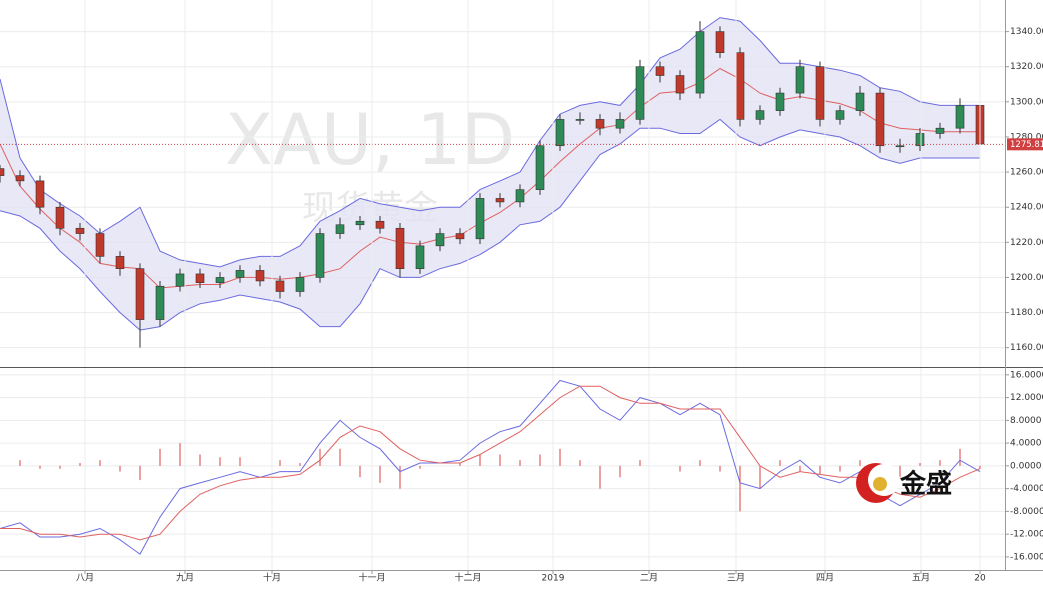 The image size is (1043, 593). Describe the element at coordinates (272, 578) in the screenshot. I see `x-tick-label: 十月` at that location.